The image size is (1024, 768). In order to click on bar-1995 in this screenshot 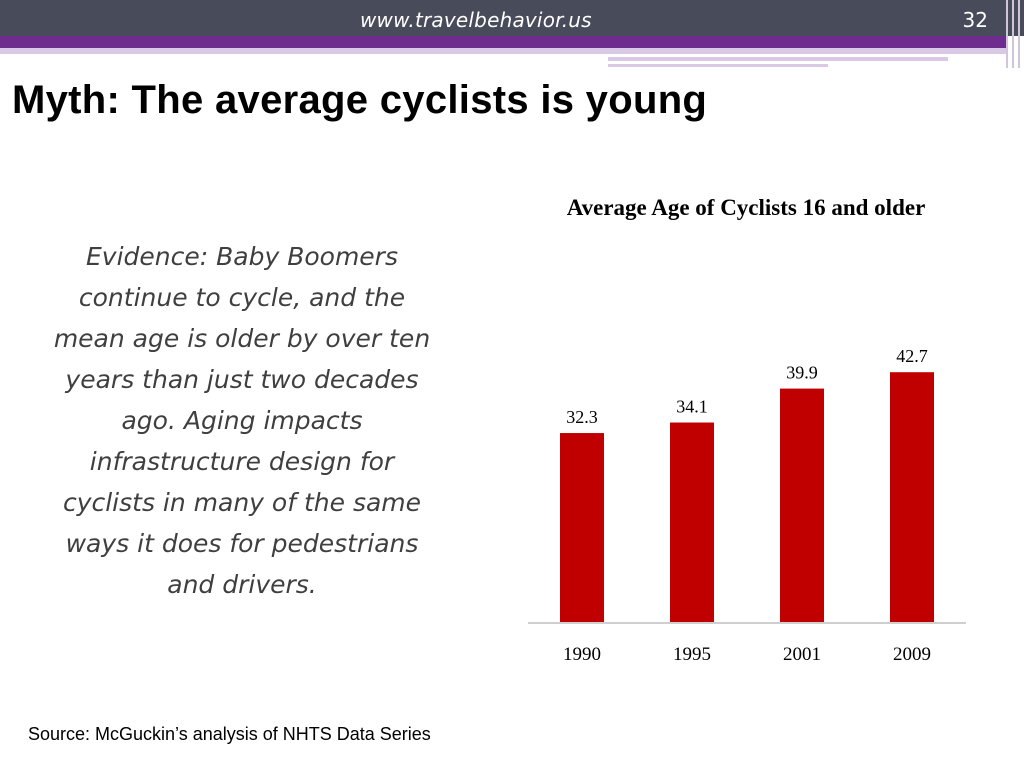, I will do `click(692, 522)`.